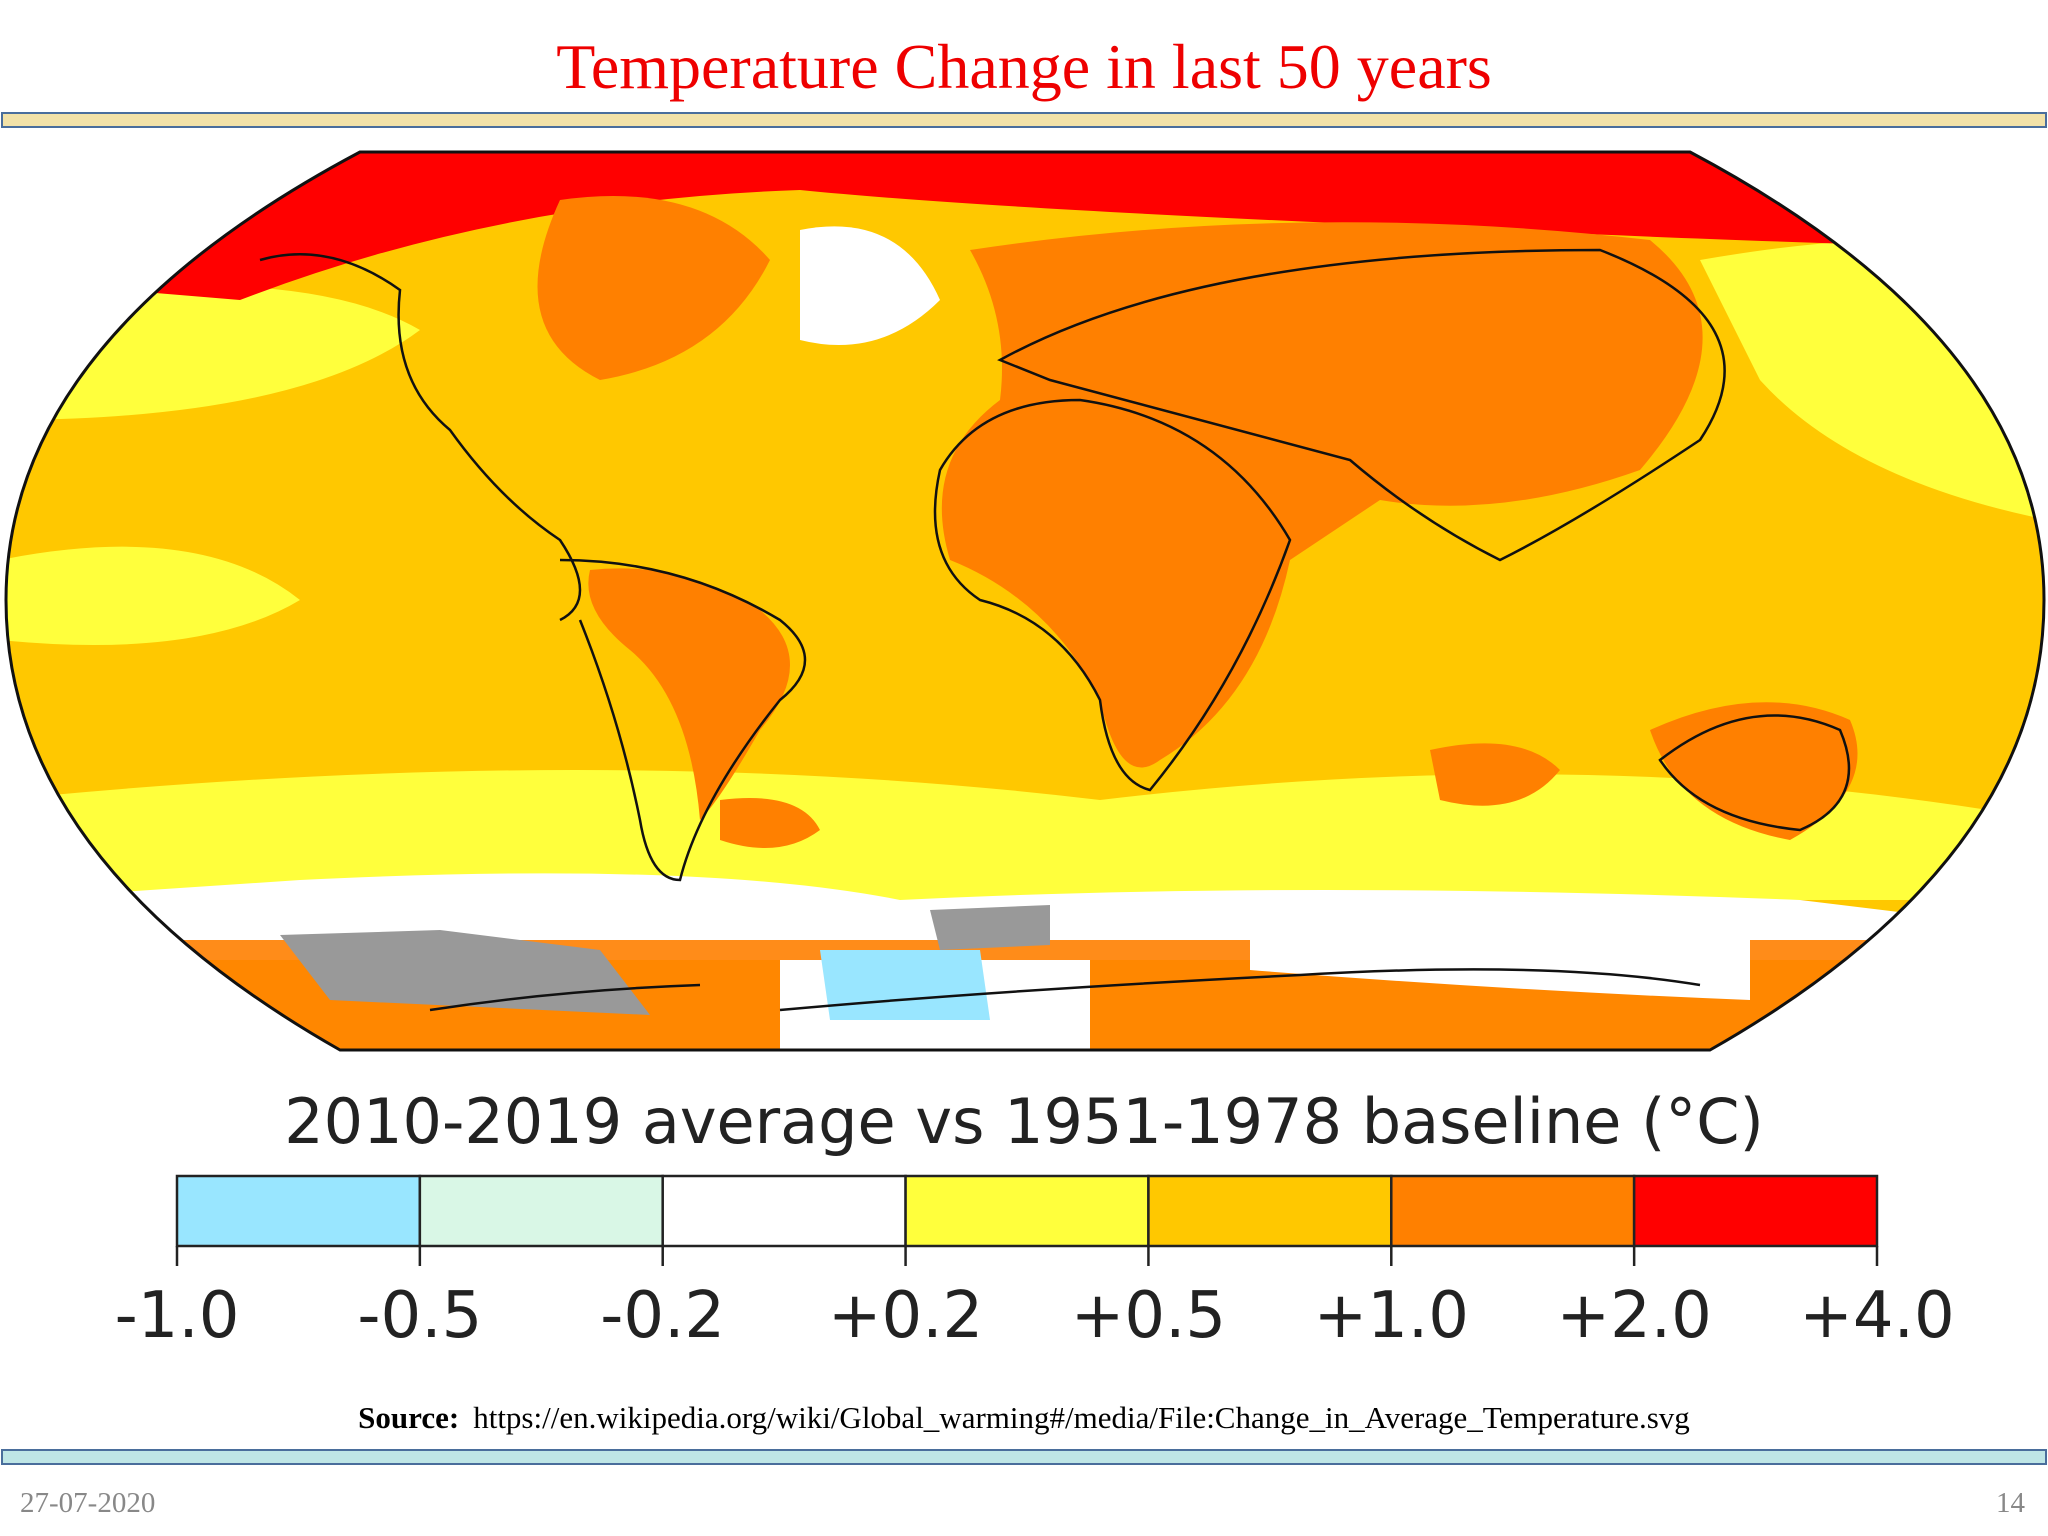  Describe the element at coordinates (905, 1316) in the screenshot. I see `legend-tick-label: +0.2` at that location.